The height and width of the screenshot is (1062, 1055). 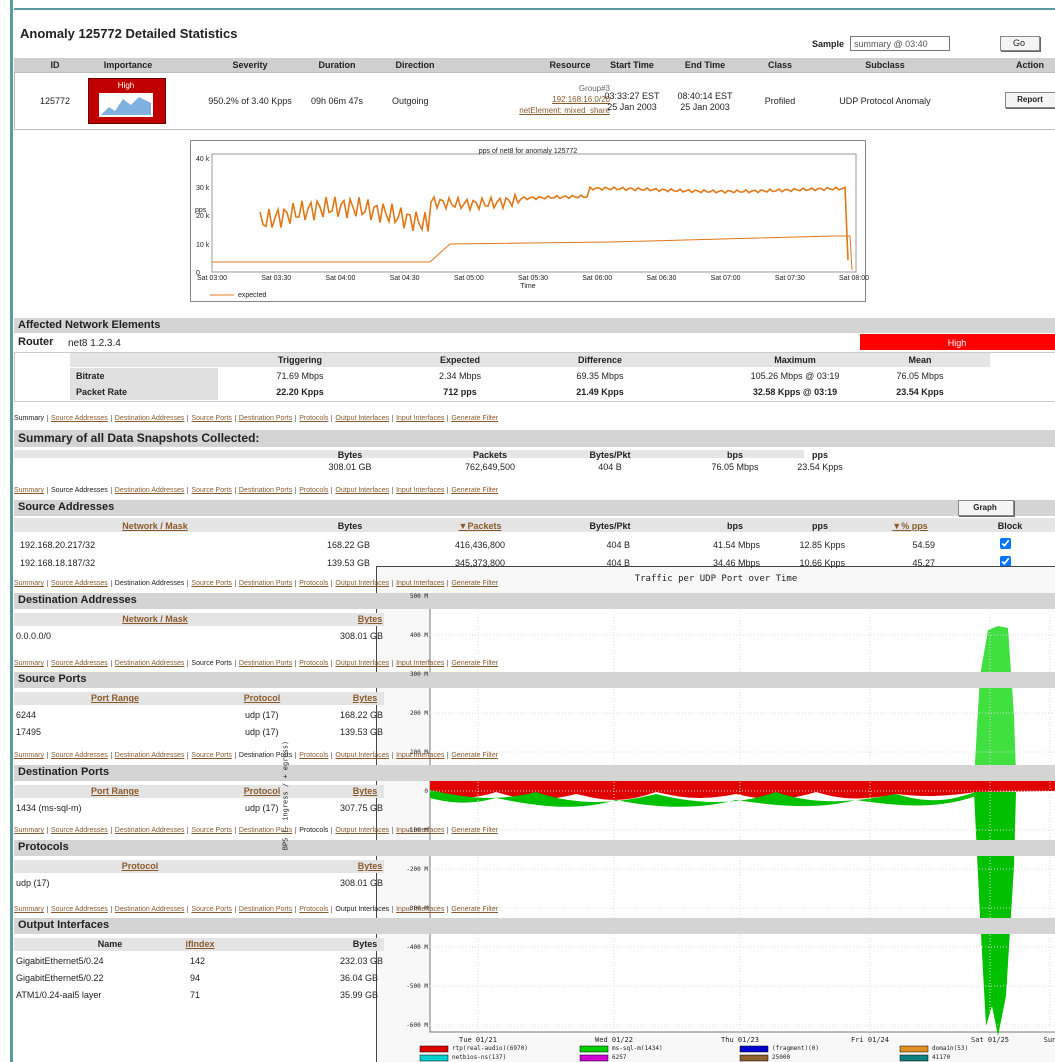 I want to click on button-label: Graph, so click(x=985, y=507).